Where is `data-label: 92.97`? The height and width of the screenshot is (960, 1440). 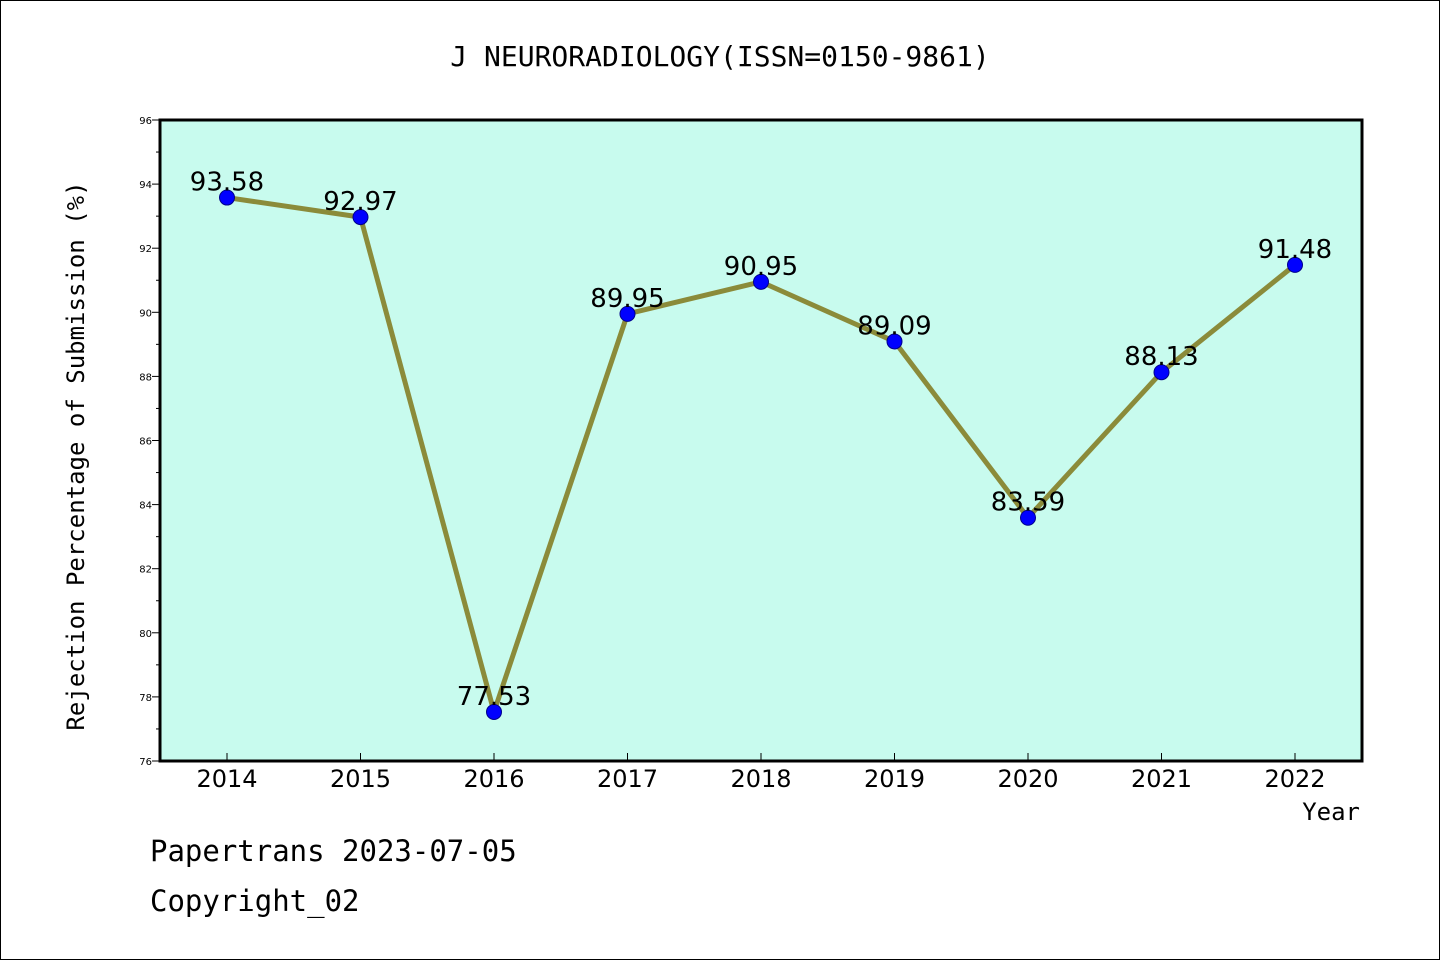
data-label: 92.97 is located at coordinates (360, 202).